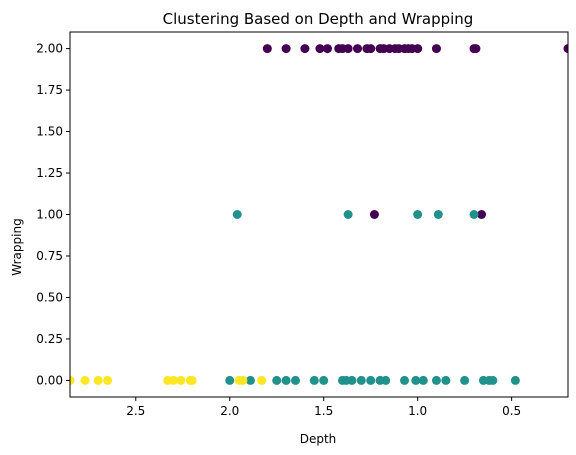 Image resolution: width=576 pixels, height=455 pixels. Describe the element at coordinates (323, 411) in the screenshot. I see `x-tick-label: 1.5` at that location.